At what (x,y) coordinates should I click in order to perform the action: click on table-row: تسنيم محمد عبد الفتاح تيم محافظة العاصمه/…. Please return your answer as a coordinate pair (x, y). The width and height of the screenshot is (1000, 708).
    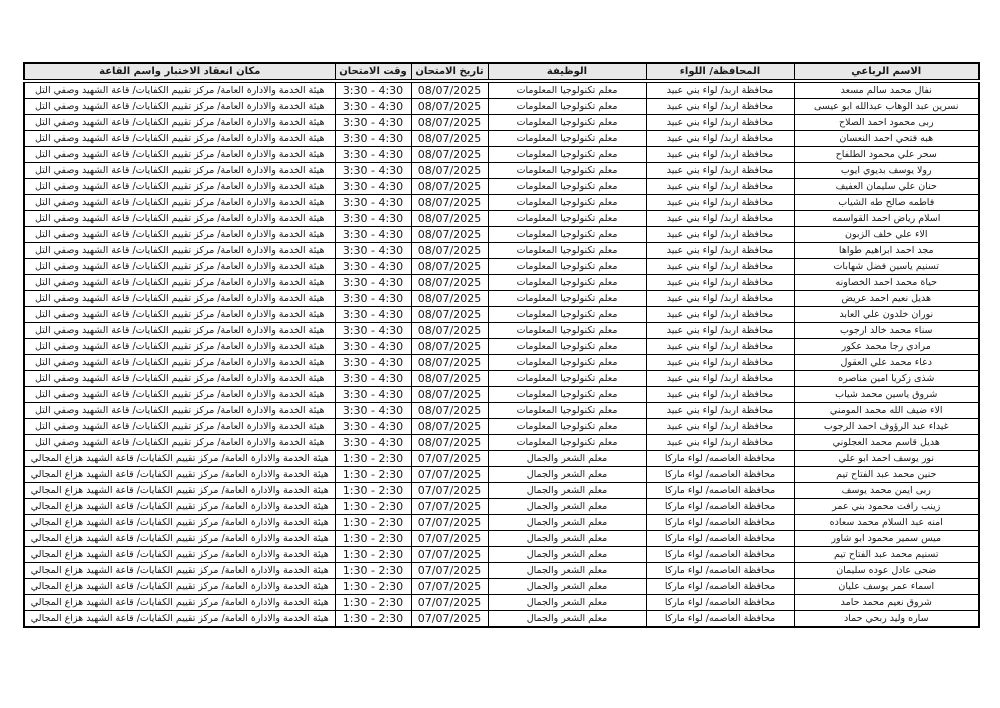
    Looking at the image, I should click on (501, 554).